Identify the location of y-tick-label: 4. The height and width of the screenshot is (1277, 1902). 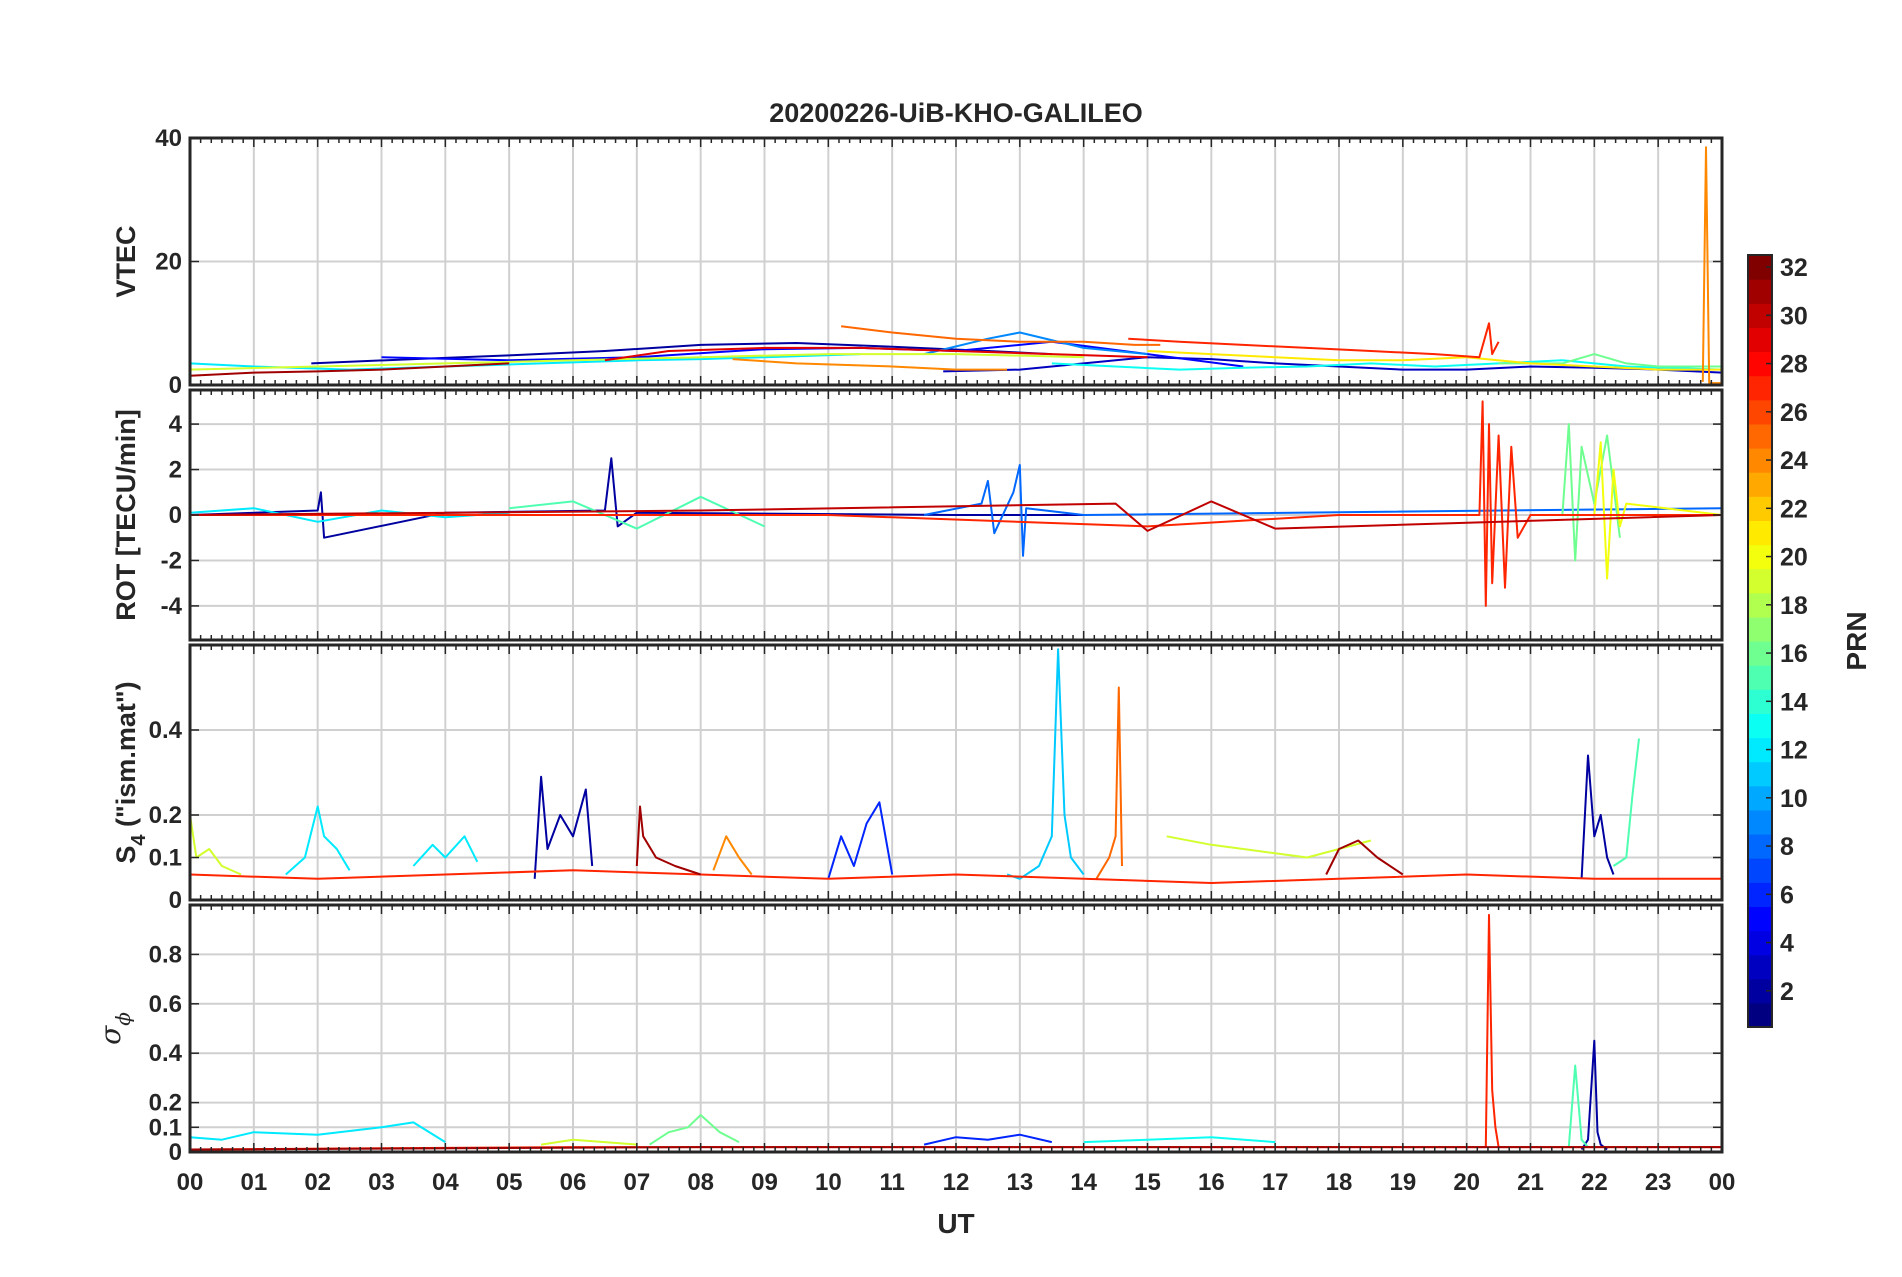
(176, 424).